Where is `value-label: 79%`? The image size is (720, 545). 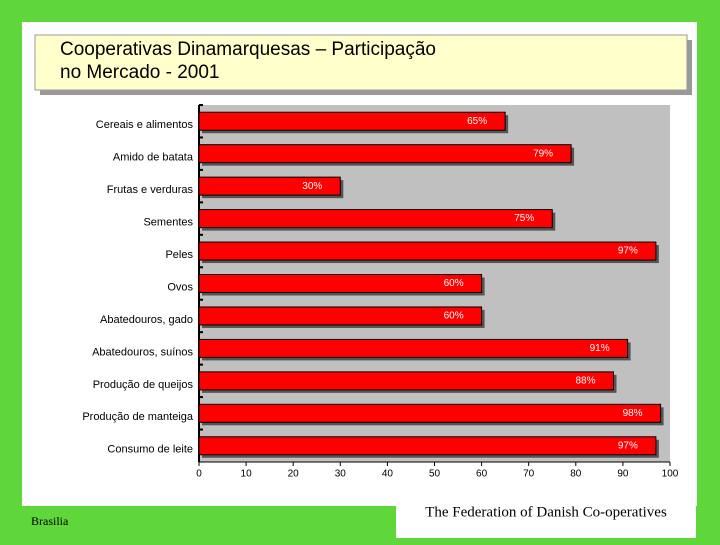 value-label: 79% is located at coordinates (543, 153).